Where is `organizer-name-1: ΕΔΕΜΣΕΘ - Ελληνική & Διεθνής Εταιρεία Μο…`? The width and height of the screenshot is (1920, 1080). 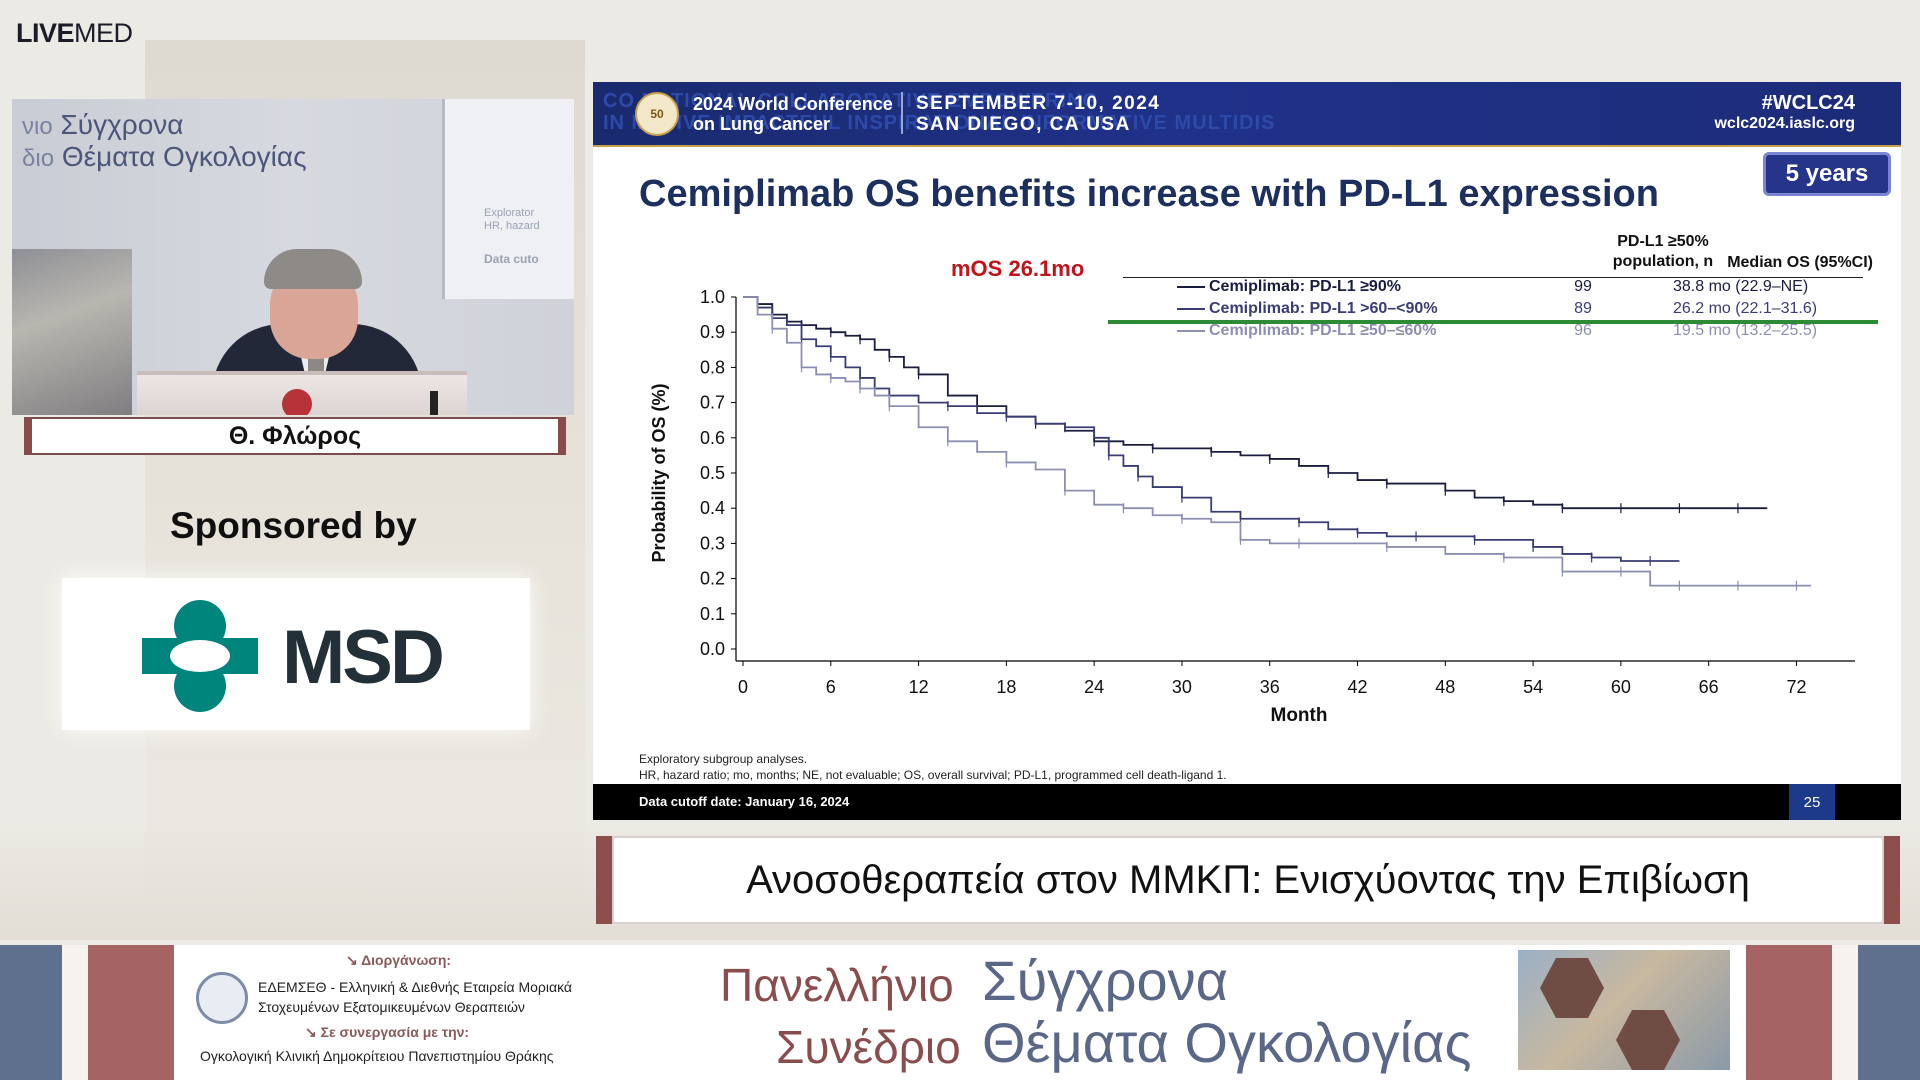 organizer-name-1: ΕΔΕΜΣΕΘ - Ελληνική & Διεθνής Εταιρεία Μο… is located at coordinates (415, 987).